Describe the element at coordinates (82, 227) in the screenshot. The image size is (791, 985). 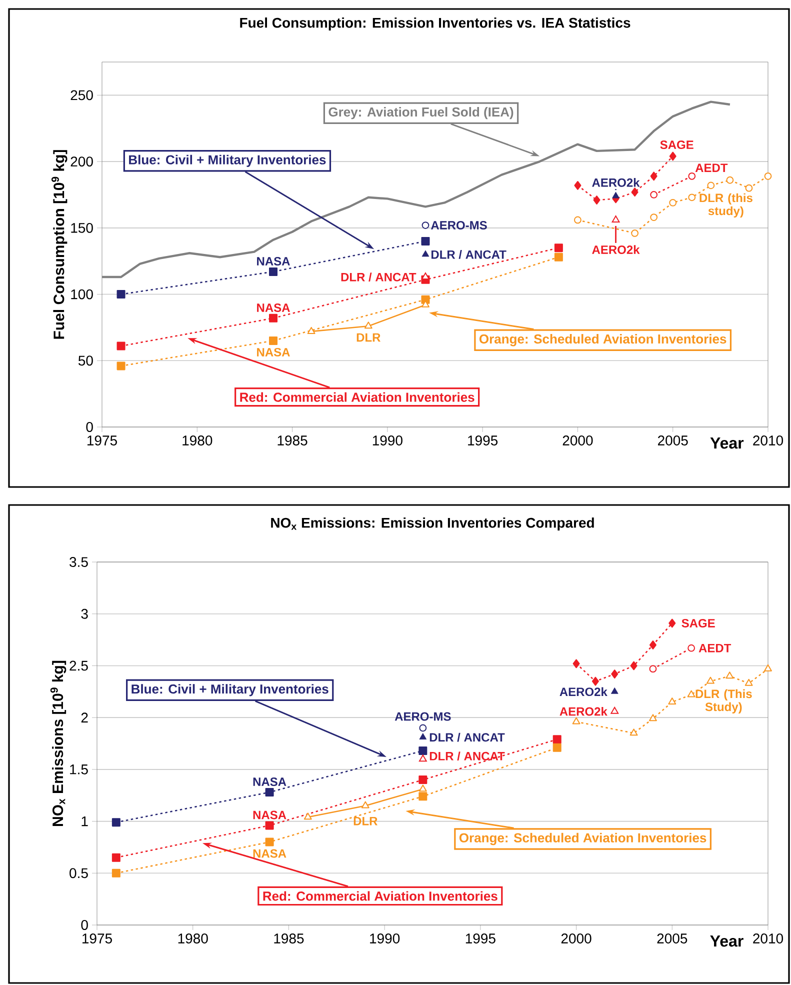
I see `y-tick-label: 150` at that location.